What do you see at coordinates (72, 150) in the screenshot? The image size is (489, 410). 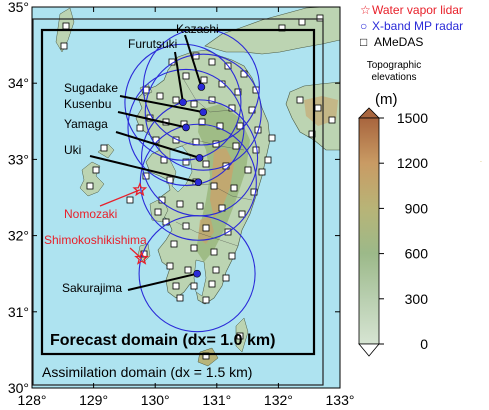 I see `radar-site-label: Uki` at bounding box center [72, 150].